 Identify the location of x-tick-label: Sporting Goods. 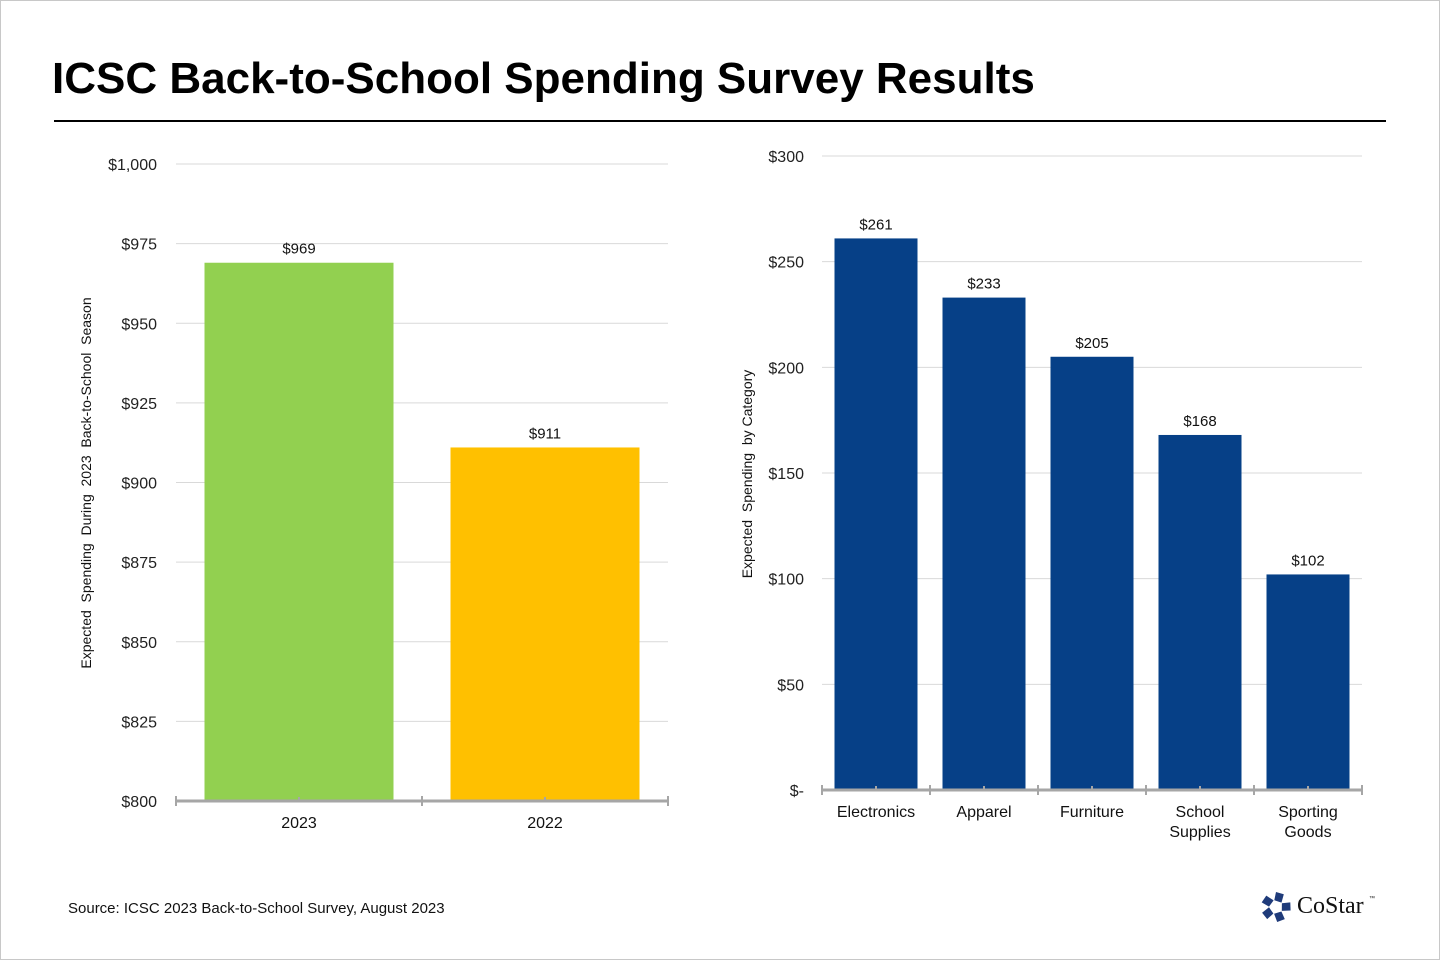
(1308, 822).